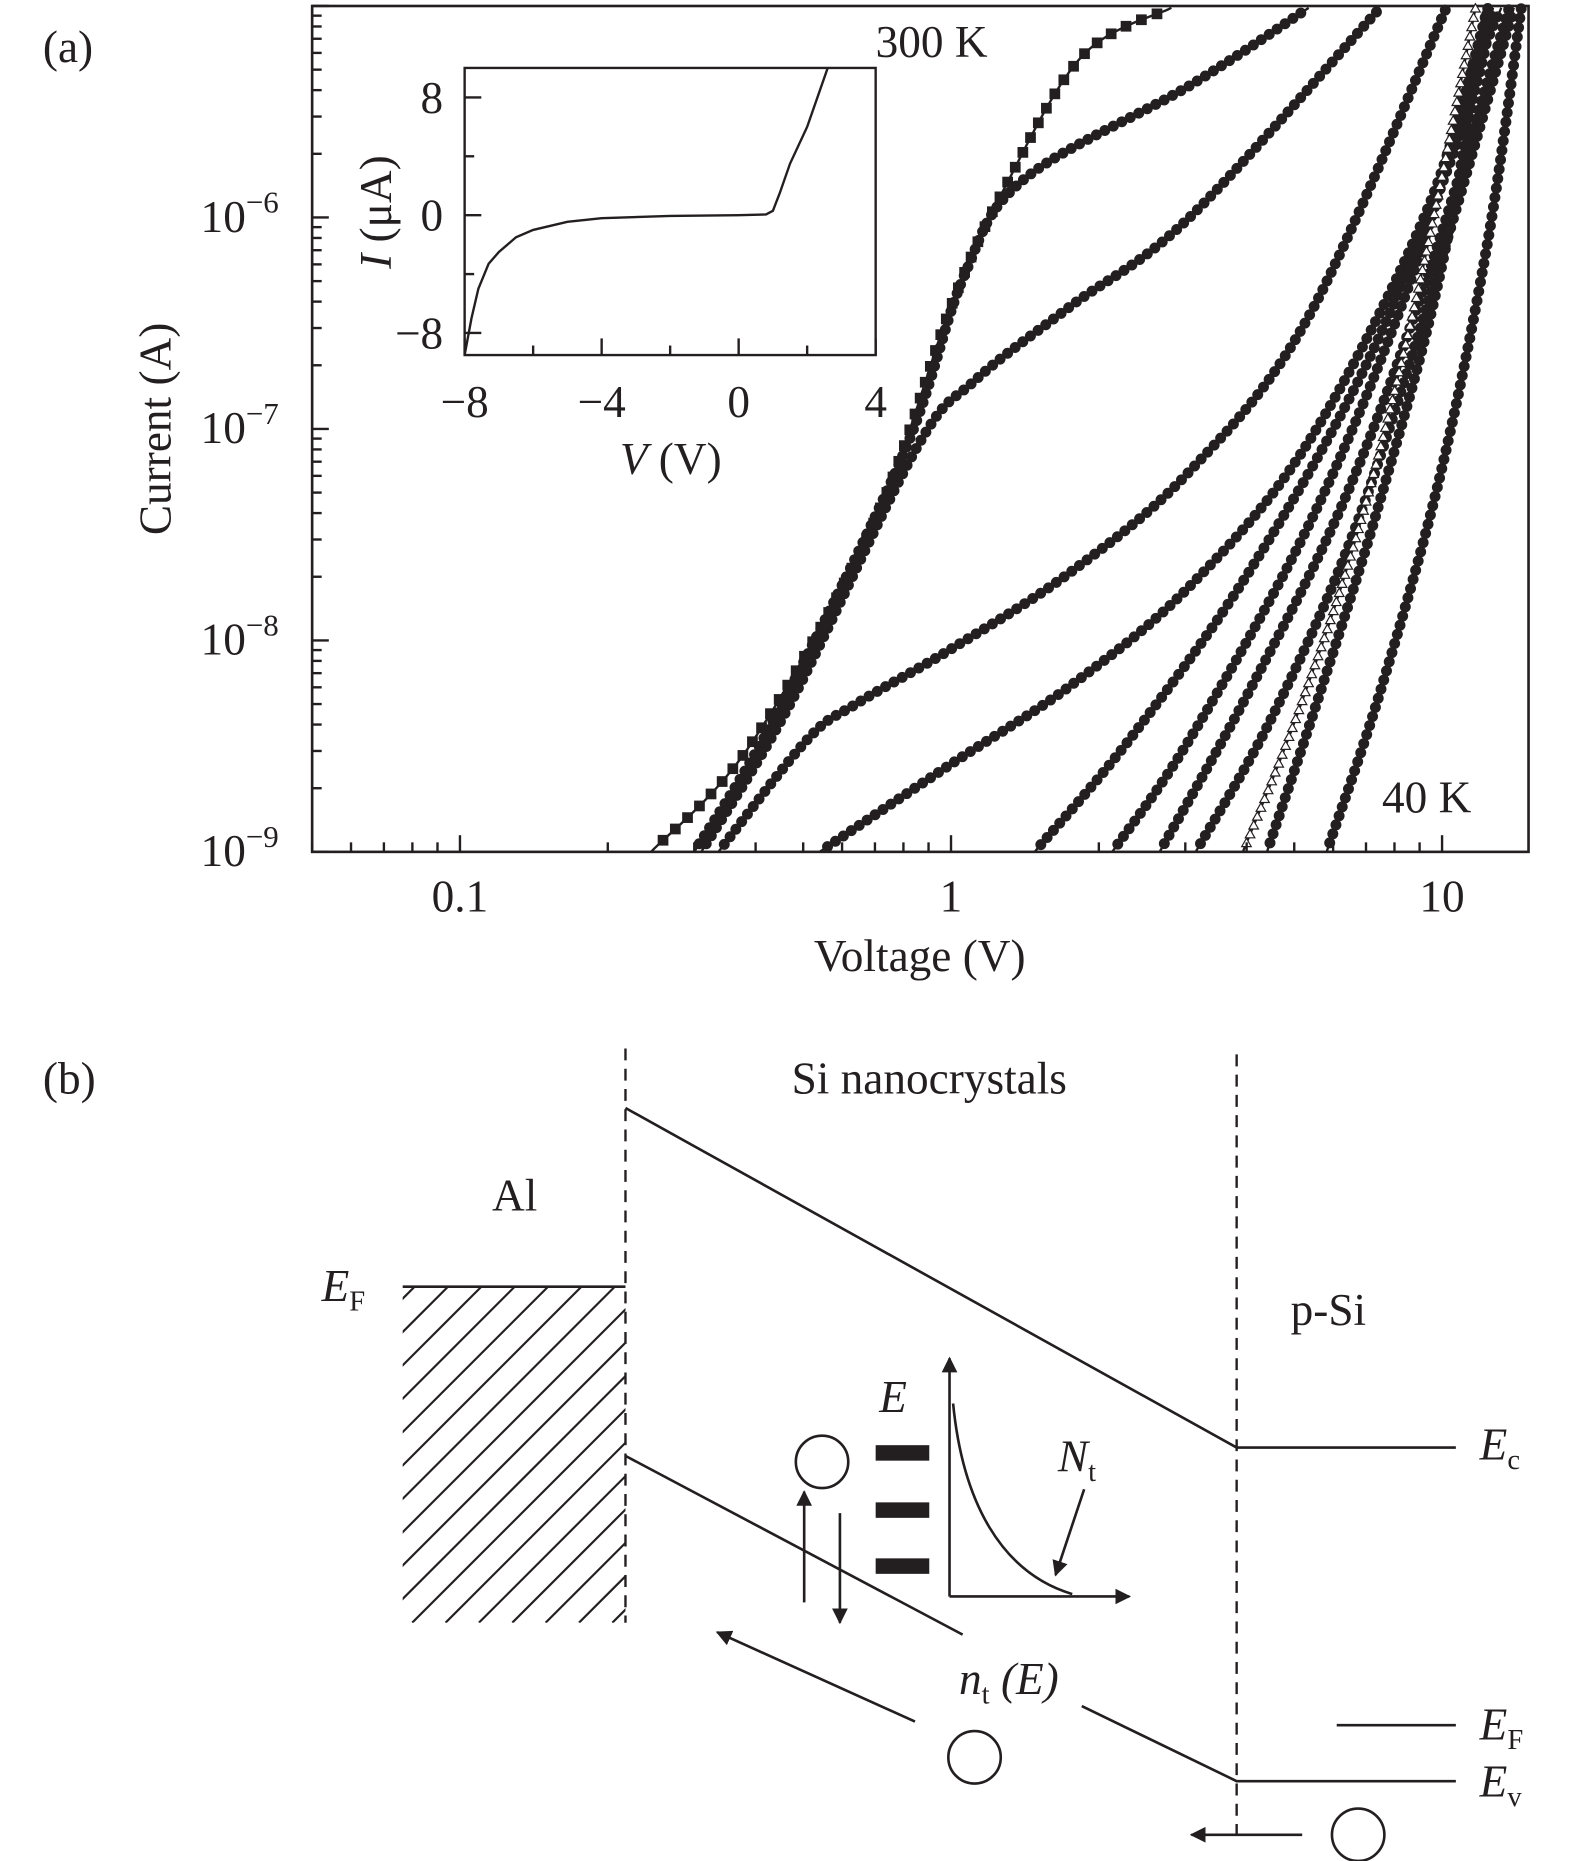 This screenshot has height=1861, width=1575. I want to click on nt-label: Nt, so click(1076, 1459).